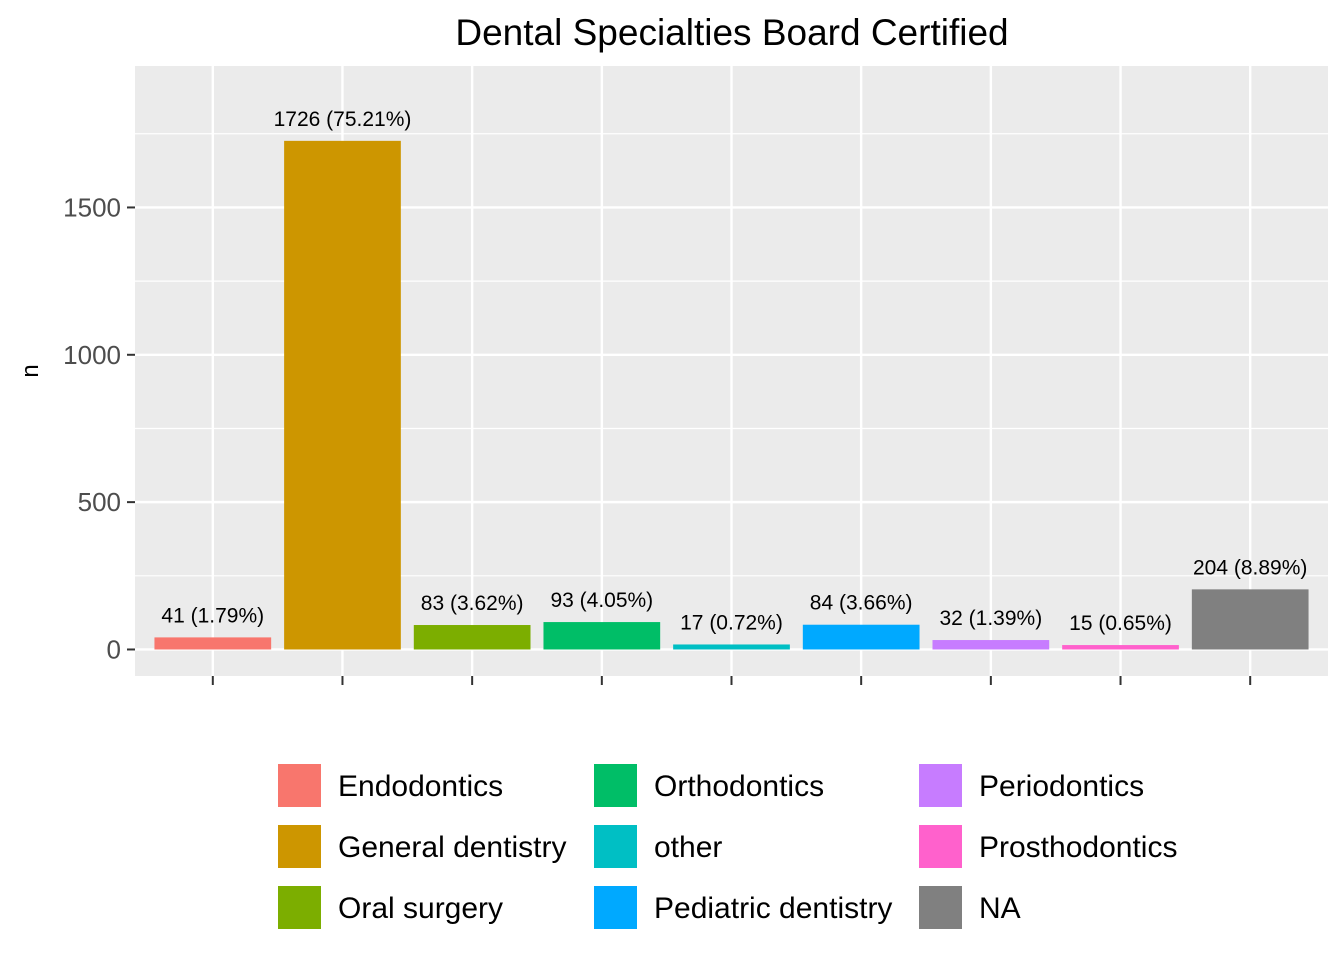  I want to click on legend-item: General dentistry, so click(422, 846).